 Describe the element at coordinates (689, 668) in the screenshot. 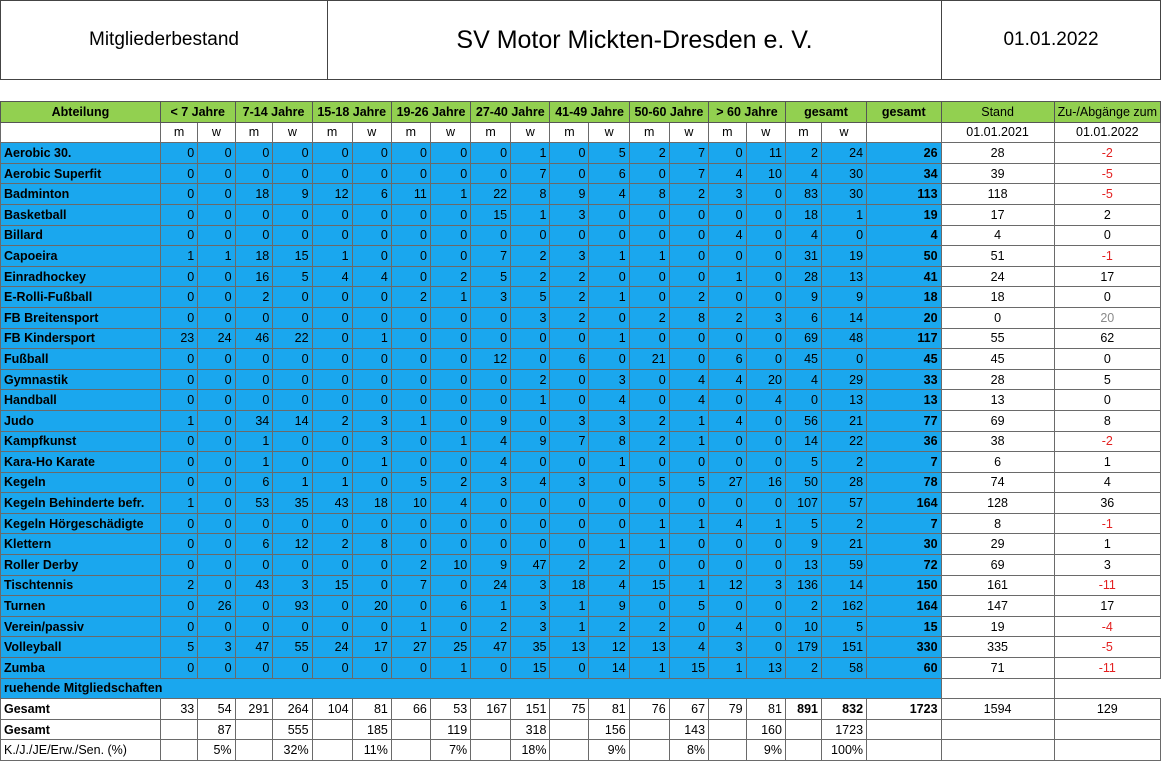

I see `value-cell: 15` at that location.